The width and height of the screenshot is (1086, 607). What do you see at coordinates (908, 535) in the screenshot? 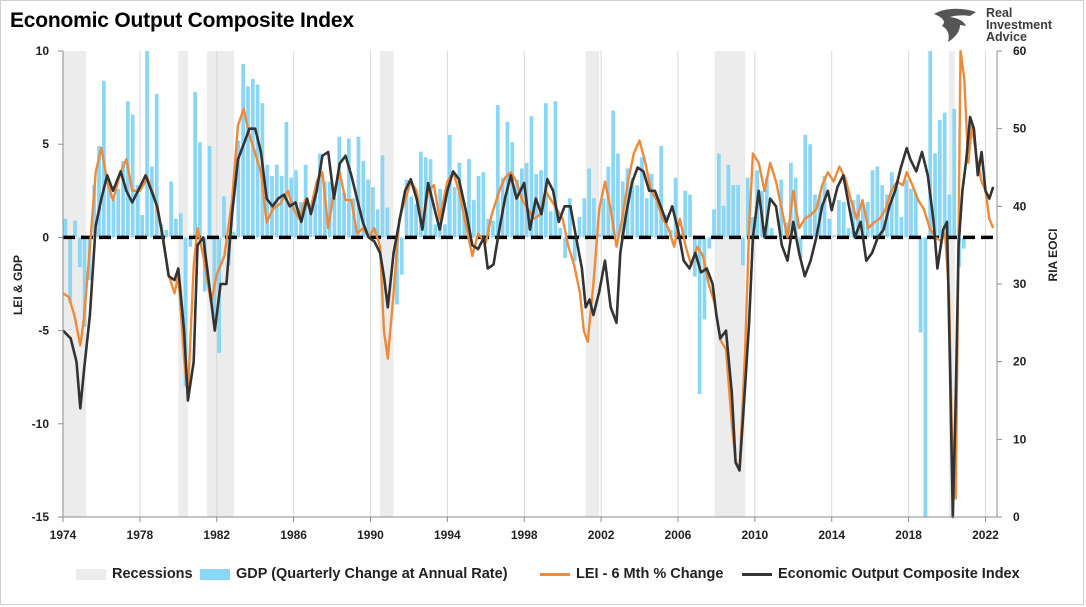
I see `x-tick-label-11: 2018` at bounding box center [908, 535].